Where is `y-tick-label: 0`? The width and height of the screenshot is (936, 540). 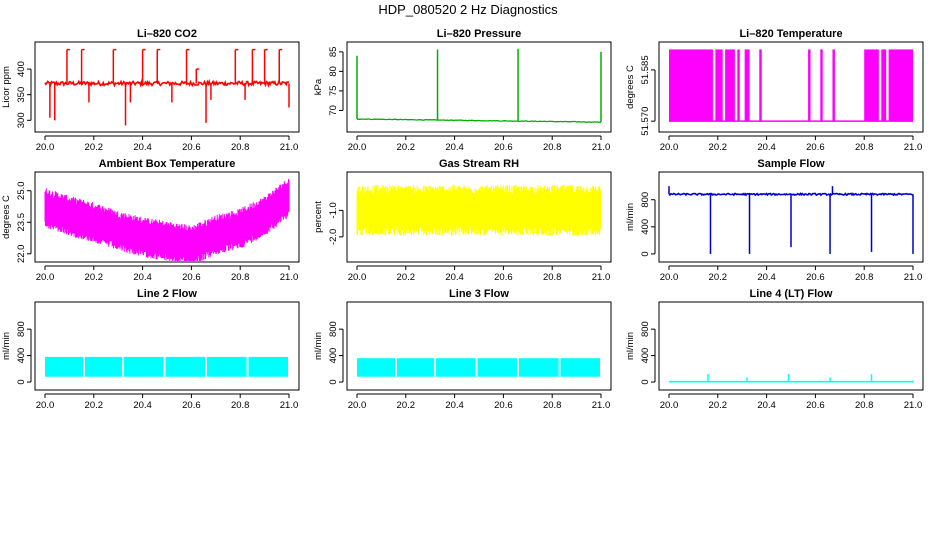 y-tick-label: 0 is located at coordinates (645, 253).